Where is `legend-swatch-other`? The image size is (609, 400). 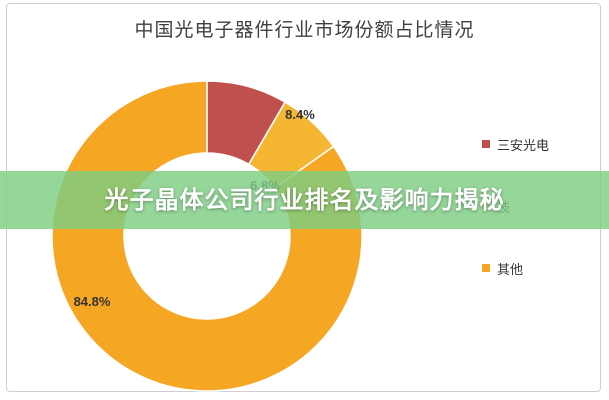
legend-swatch-other is located at coordinates (486, 268).